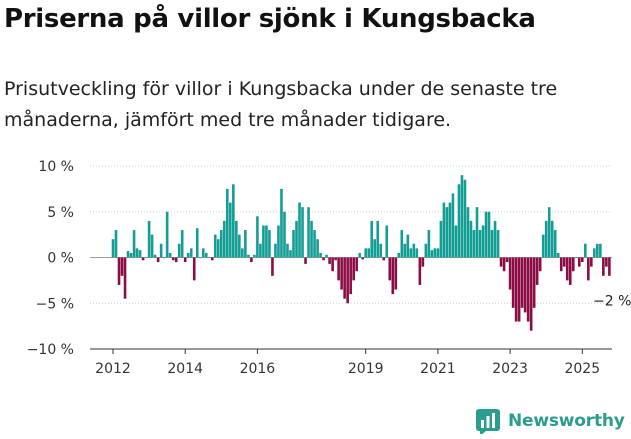 The width and height of the screenshot is (631, 439). Describe the element at coordinates (60, 213) in the screenshot. I see `y-tick-label: 5 %` at that location.